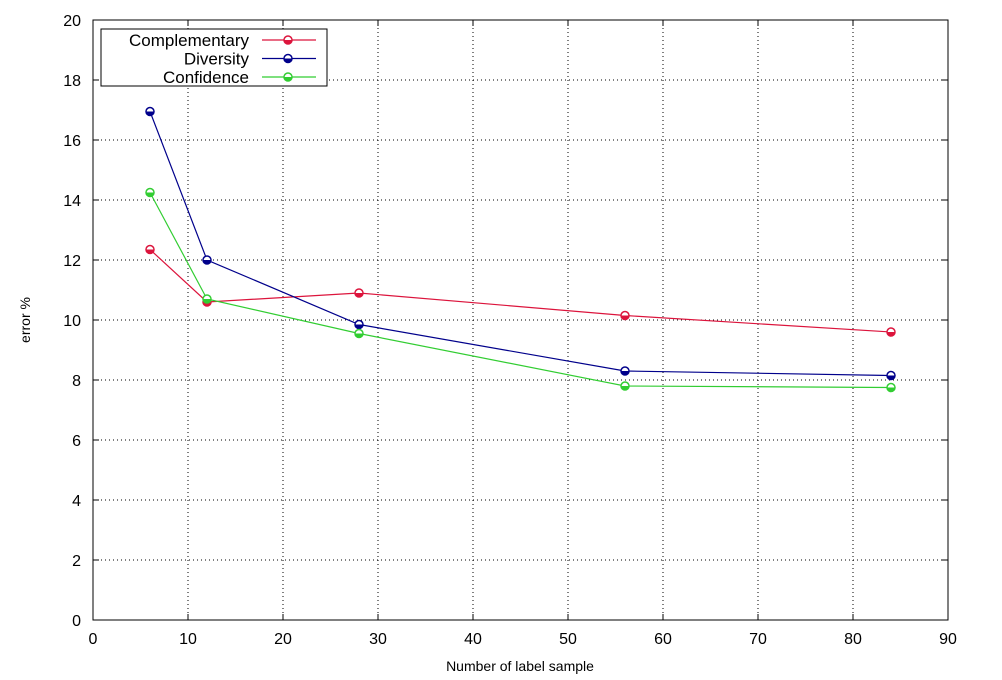 This screenshot has height=680, width=1002. What do you see at coordinates (76, 441) in the screenshot?
I see `y-tick-label: 6` at bounding box center [76, 441].